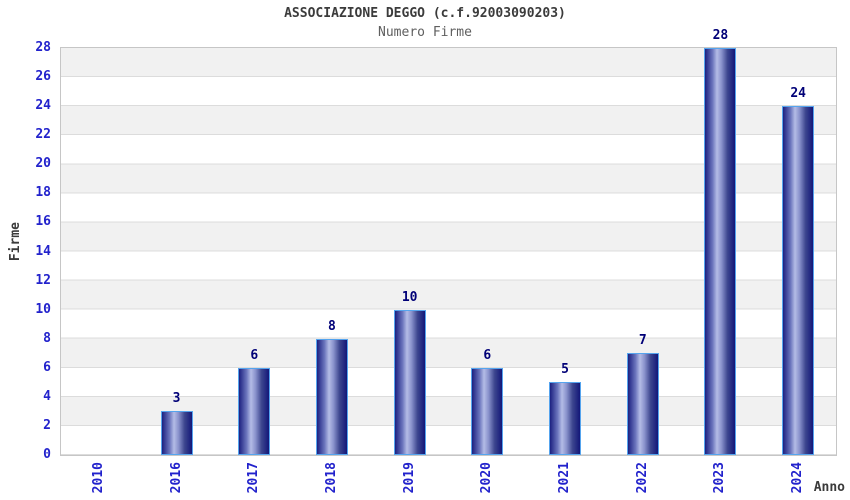 This screenshot has width=850, height=500. Describe the element at coordinates (642, 404) in the screenshot. I see `bar-2022` at that location.